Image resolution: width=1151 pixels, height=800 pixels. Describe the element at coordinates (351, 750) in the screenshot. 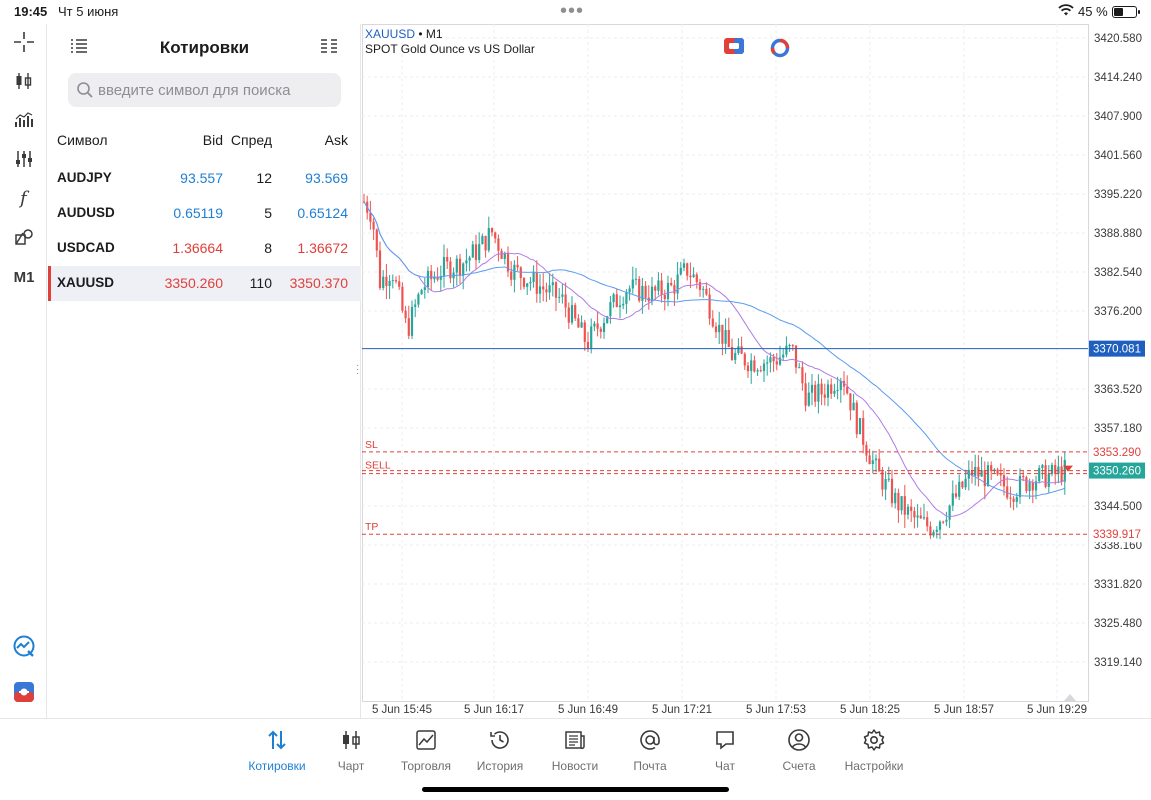

I see `nav-chart: Чарт` at that location.